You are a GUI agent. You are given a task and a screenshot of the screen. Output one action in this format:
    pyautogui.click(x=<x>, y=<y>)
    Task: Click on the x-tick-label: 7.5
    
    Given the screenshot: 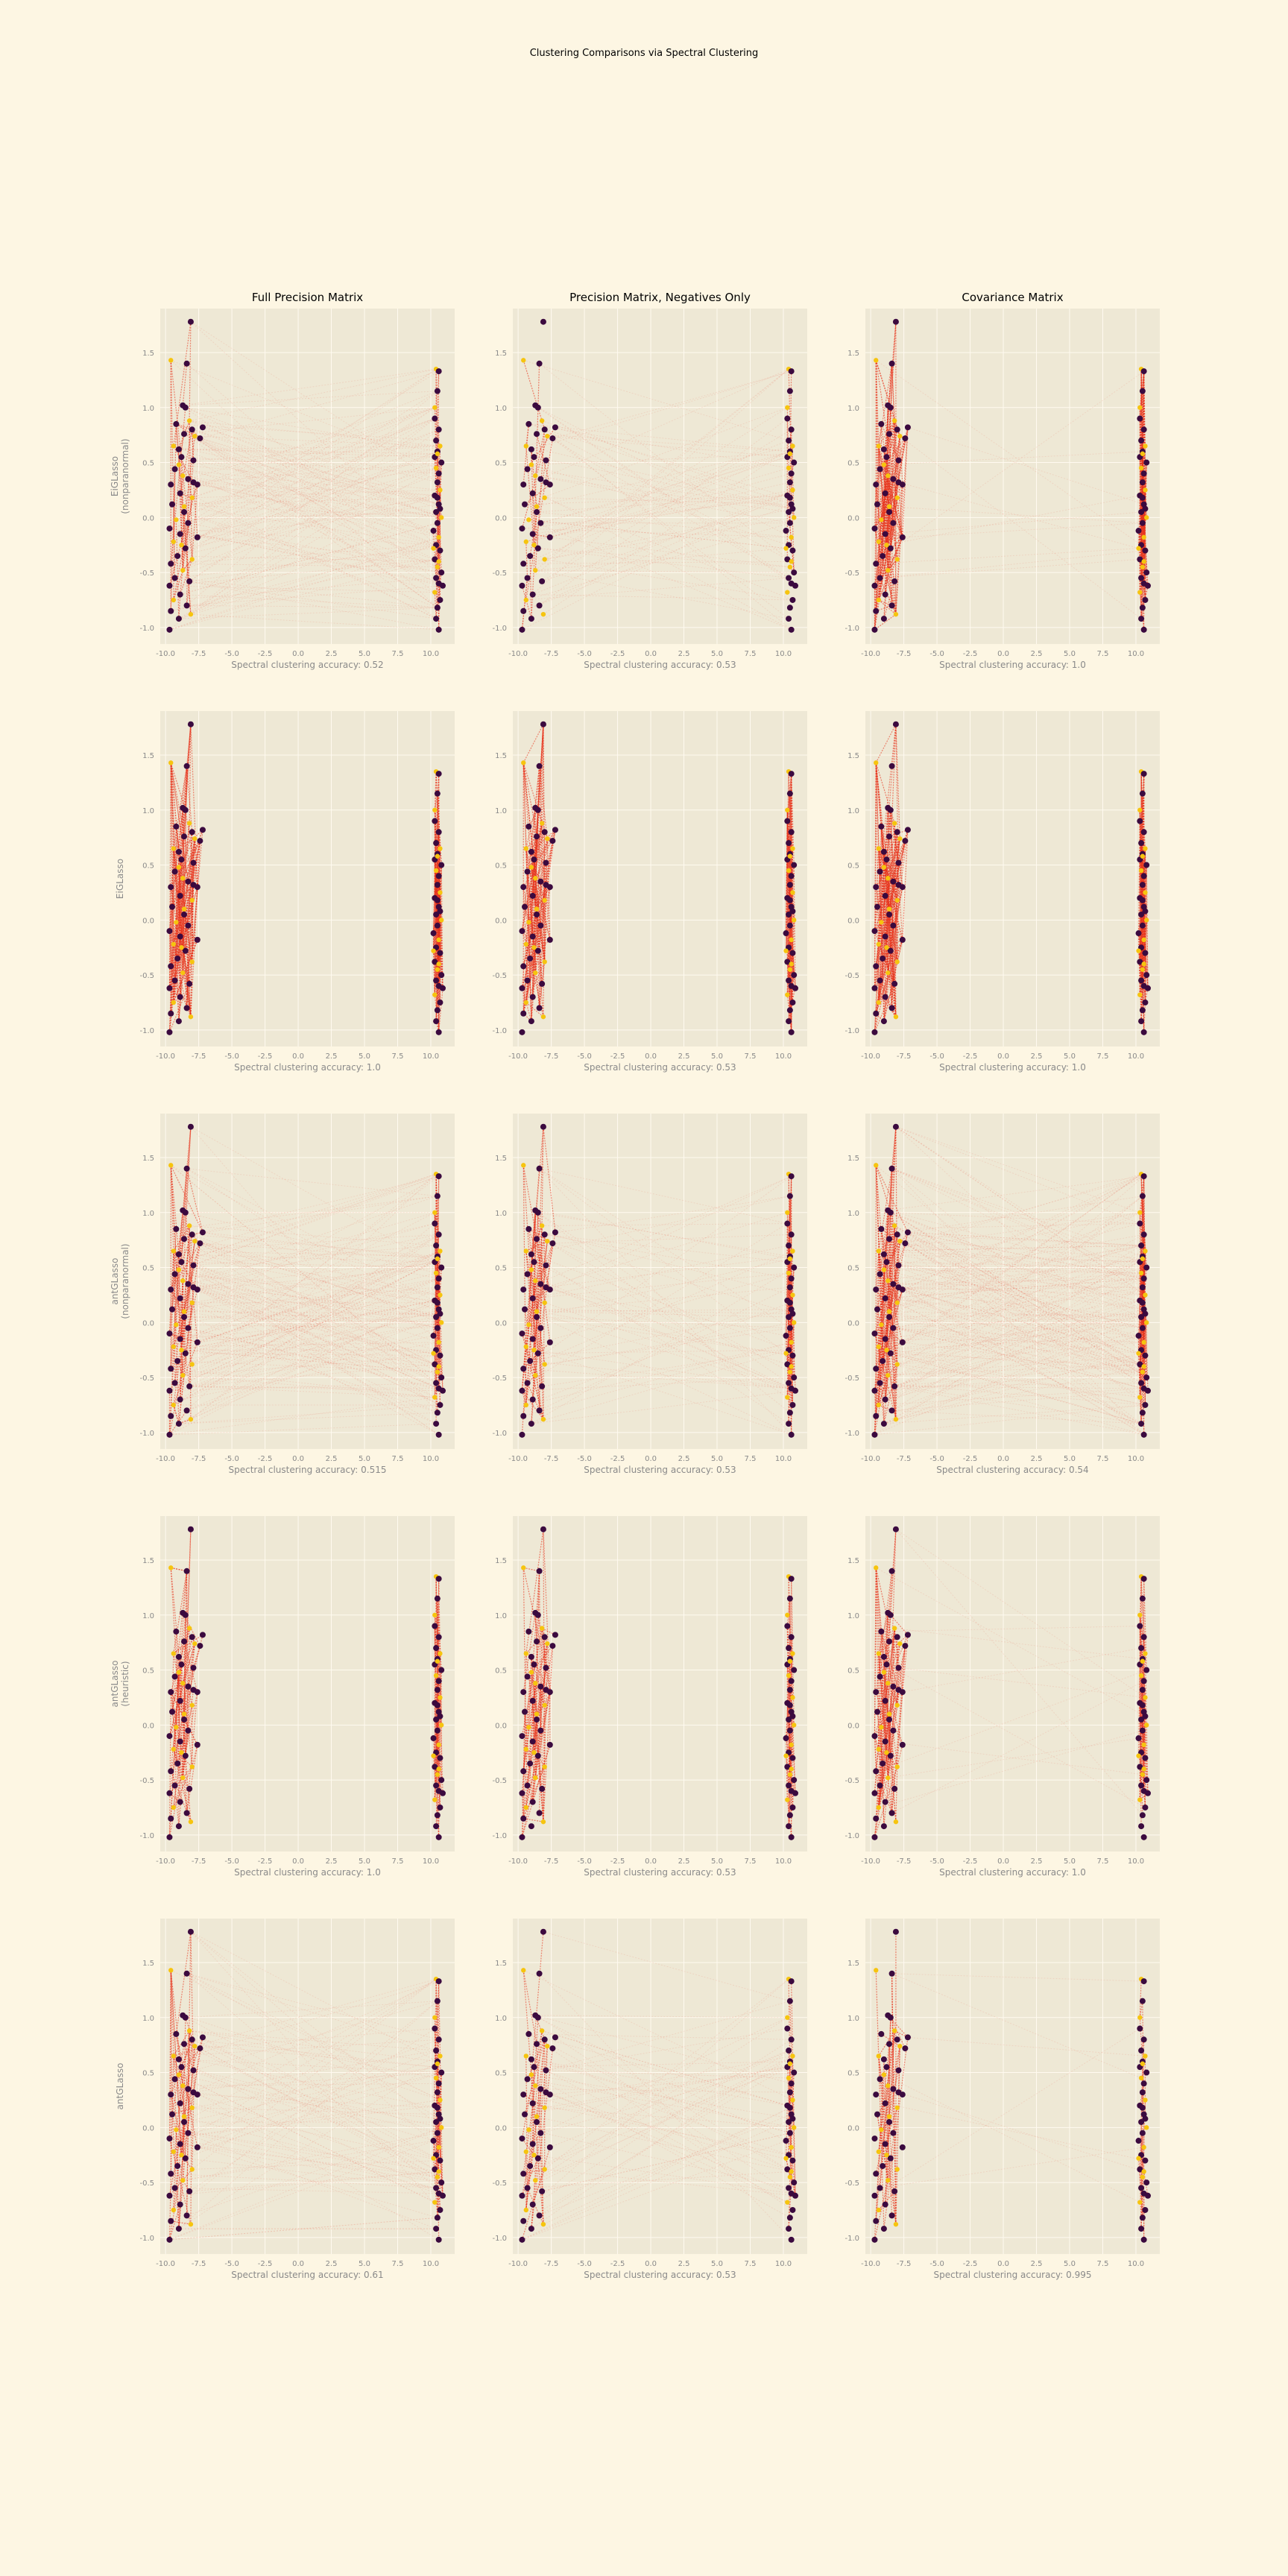 What is the action you would take?
    pyautogui.click(x=1103, y=1459)
    